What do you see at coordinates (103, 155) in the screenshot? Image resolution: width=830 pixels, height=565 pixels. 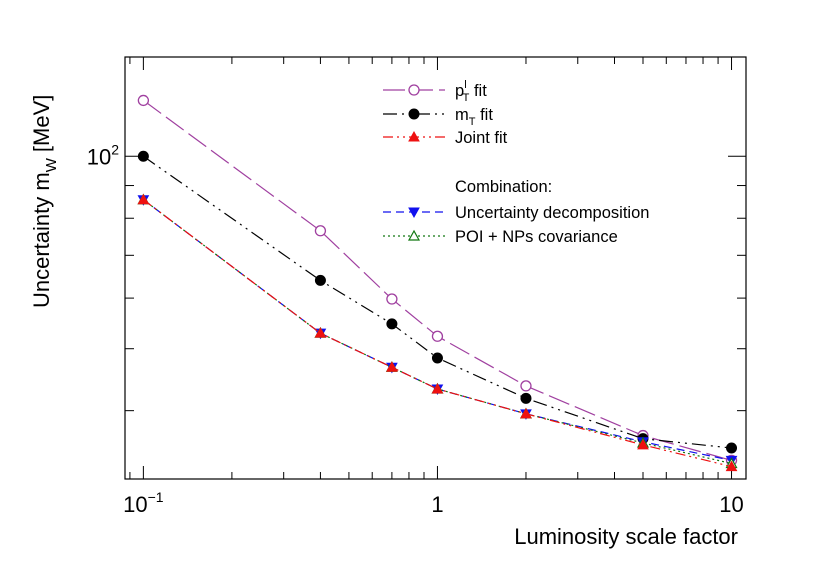 I see `y-tick-label: 102` at bounding box center [103, 155].